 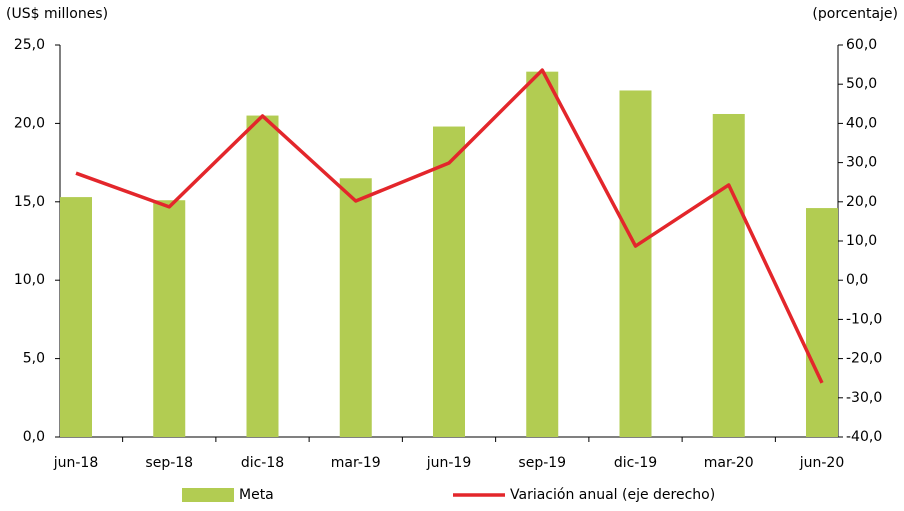 What do you see at coordinates (542, 463) in the screenshot?
I see `x-tick-label: sep-19` at bounding box center [542, 463].